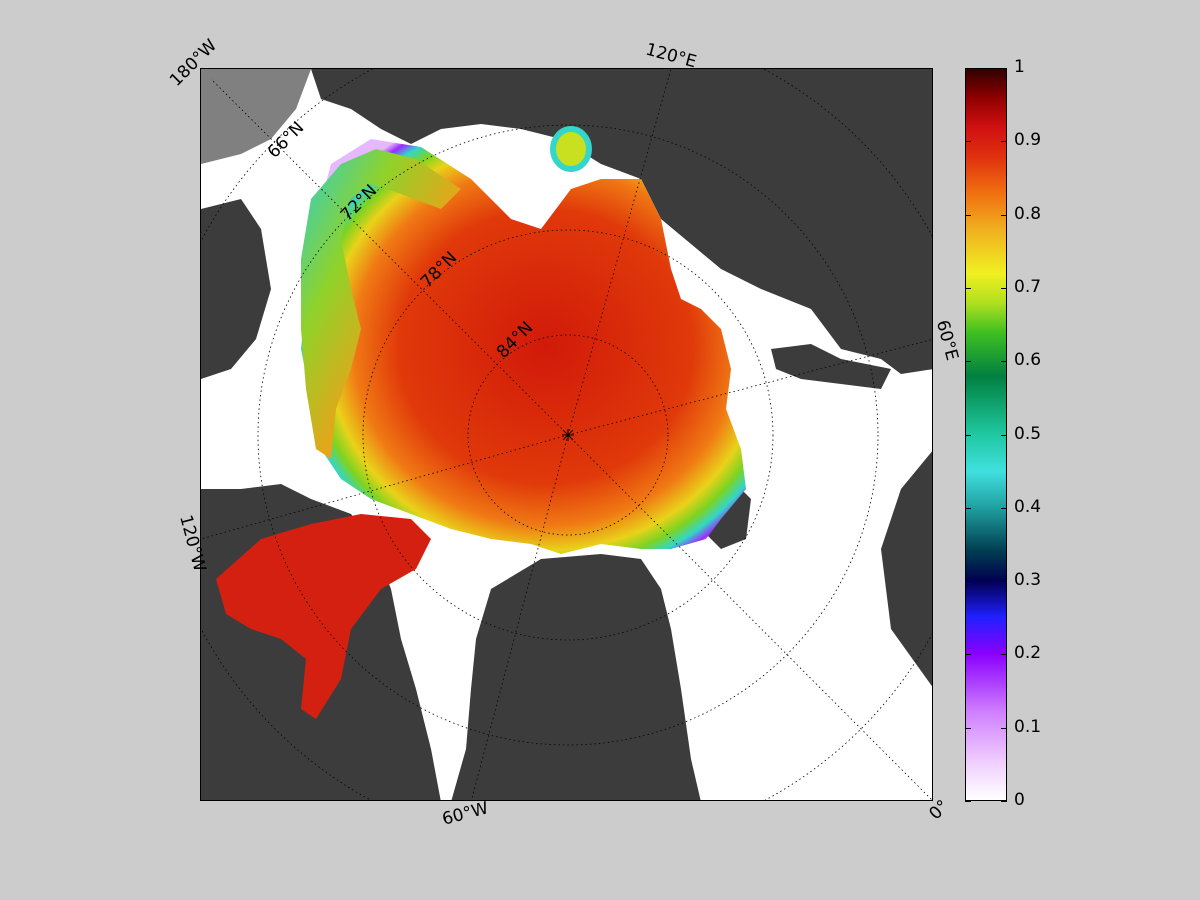 The width and height of the screenshot is (1200, 900). What do you see at coordinates (946, 340) in the screenshot?
I see `lon-label-60e: 60°E` at bounding box center [946, 340].